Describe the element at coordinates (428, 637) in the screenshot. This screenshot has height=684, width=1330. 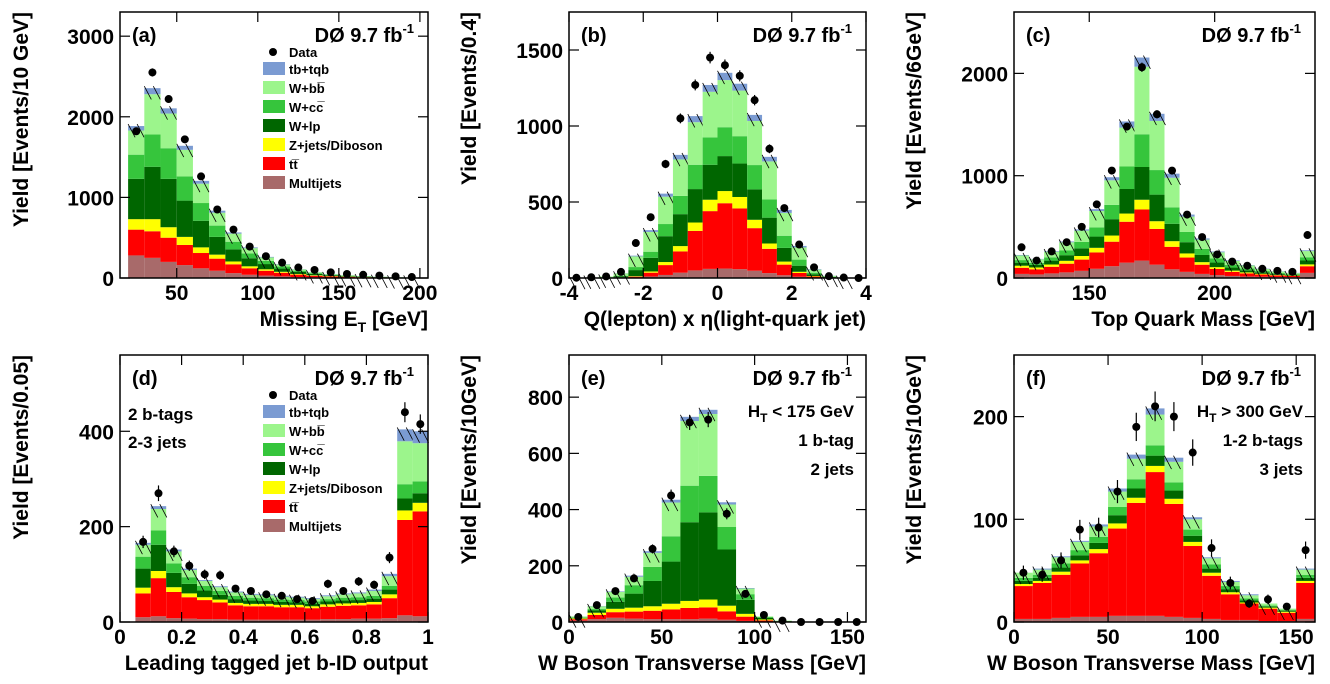
I see `x-tick-label: 1` at that location.